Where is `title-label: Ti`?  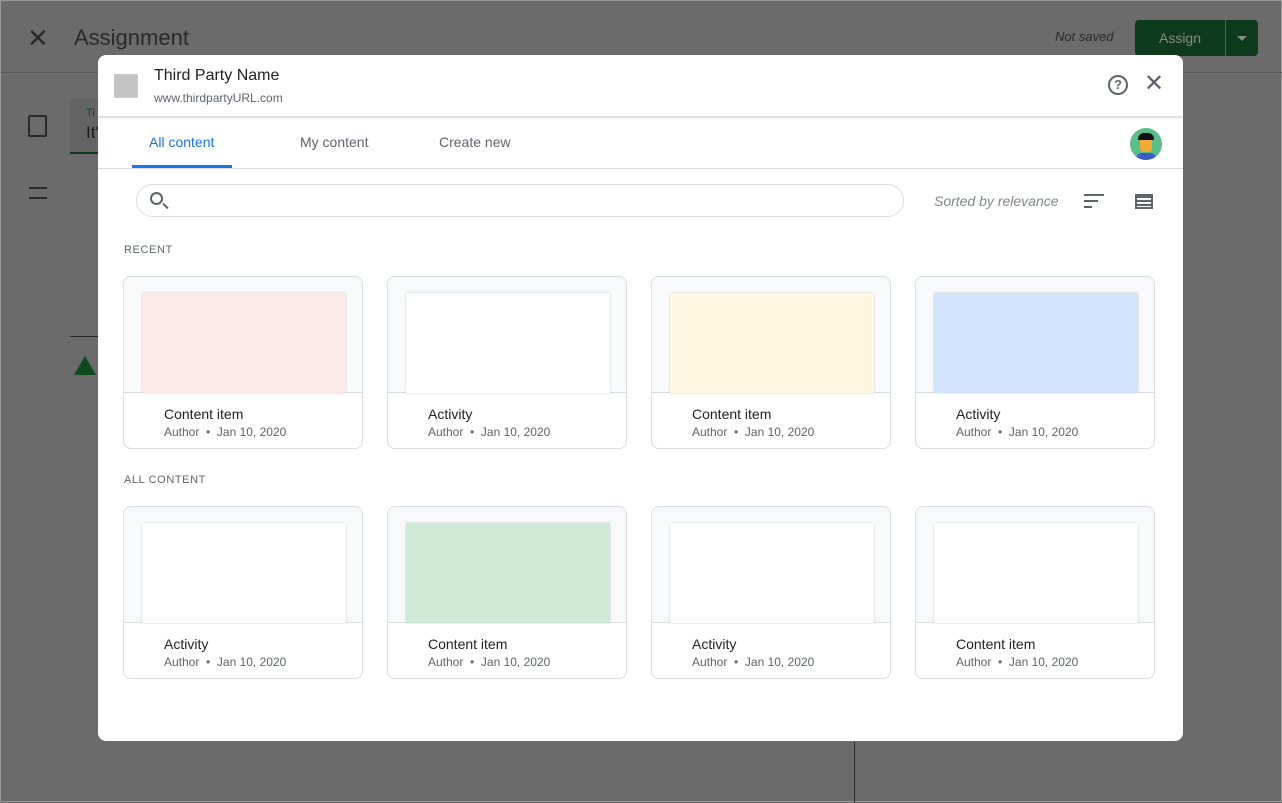
title-label: Ti is located at coordinates (90, 113).